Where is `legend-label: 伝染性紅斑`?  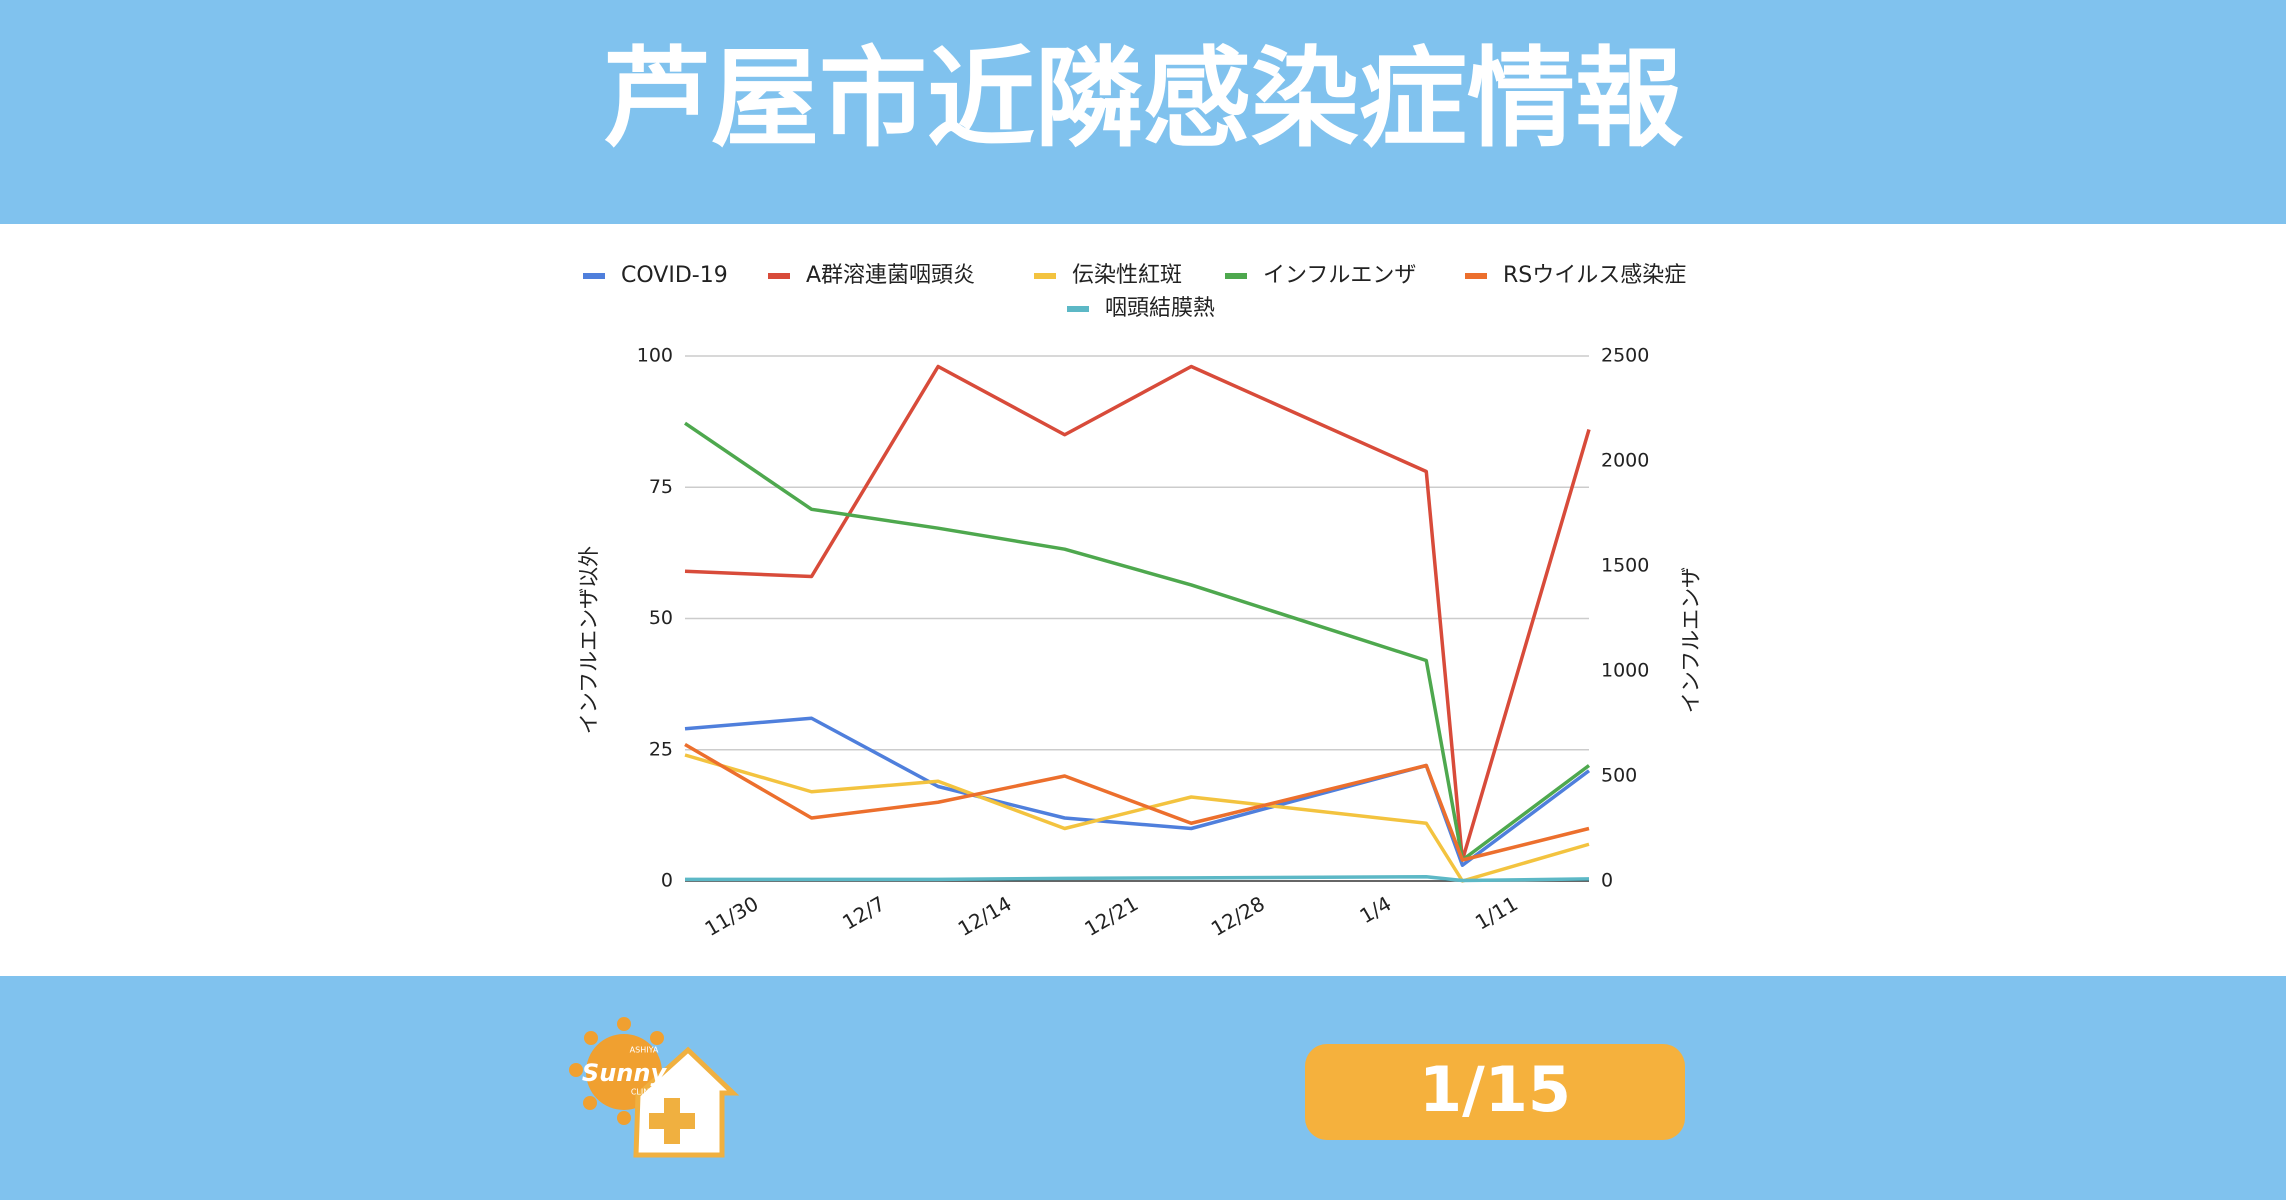
legend-label: 伝染性紅斑 is located at coordinates (1127, 275).